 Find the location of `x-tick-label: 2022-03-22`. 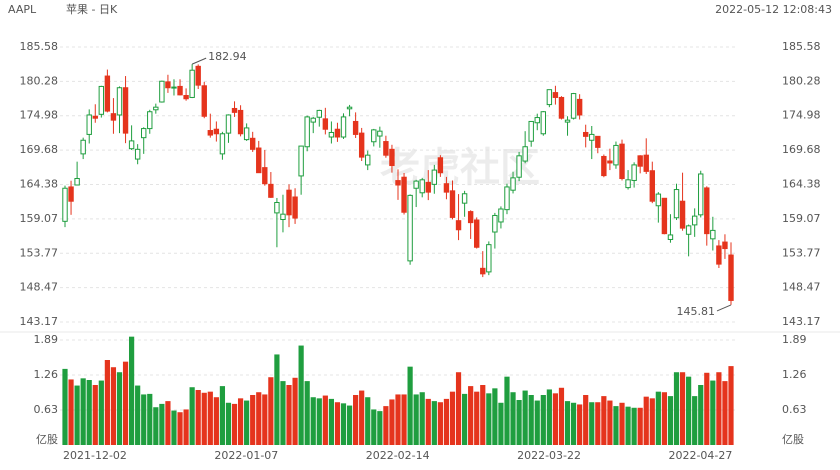

x-tick-label: 2022-03-22 is located at coordinates (549, 455).